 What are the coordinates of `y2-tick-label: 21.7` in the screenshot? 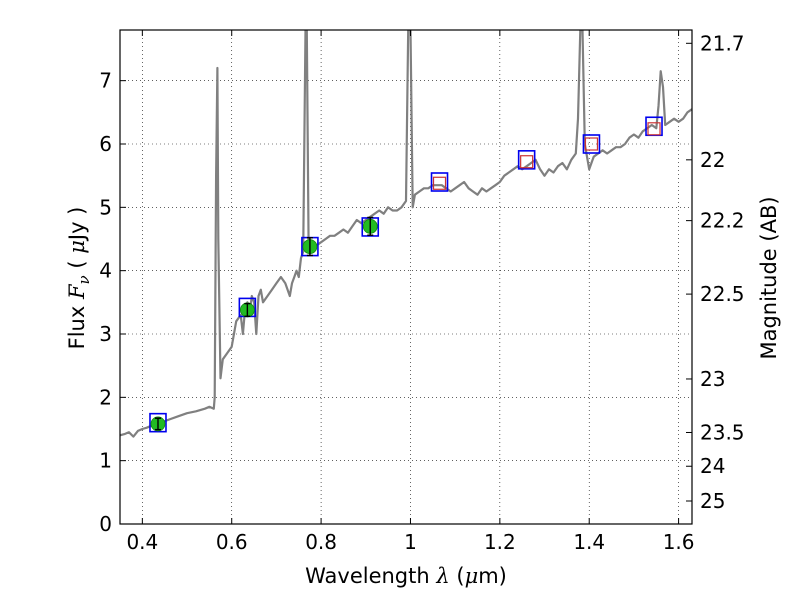 It's located at (722, 43).